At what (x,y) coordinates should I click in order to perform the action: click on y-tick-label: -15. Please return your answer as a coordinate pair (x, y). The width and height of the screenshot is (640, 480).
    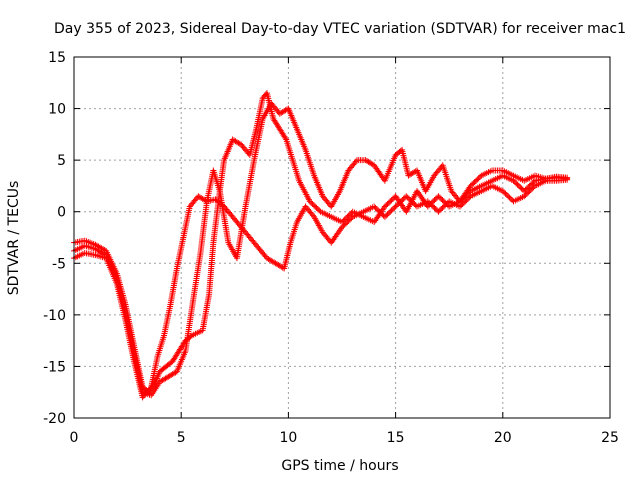
    Looking at the image, I should click on (54, 367).